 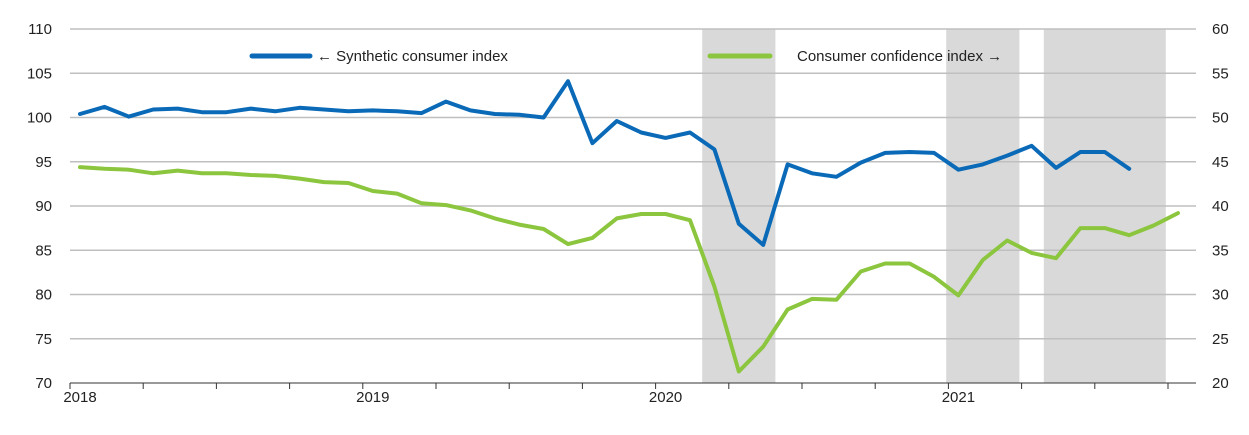 What do you see at coordinates (899, 56) in the screenshot?
I see `legend-label-1: Consumer confidence index →` at bounding box center [899, 56].